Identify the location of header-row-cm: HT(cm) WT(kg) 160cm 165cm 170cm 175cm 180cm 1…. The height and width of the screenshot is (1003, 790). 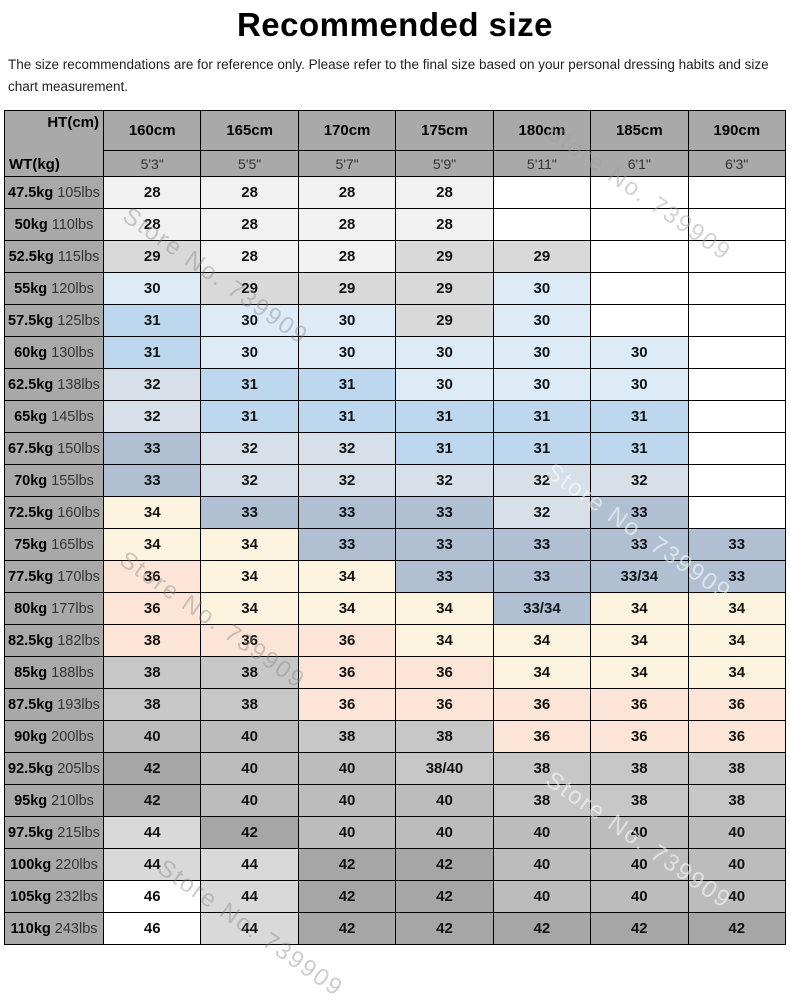
(395, 144).